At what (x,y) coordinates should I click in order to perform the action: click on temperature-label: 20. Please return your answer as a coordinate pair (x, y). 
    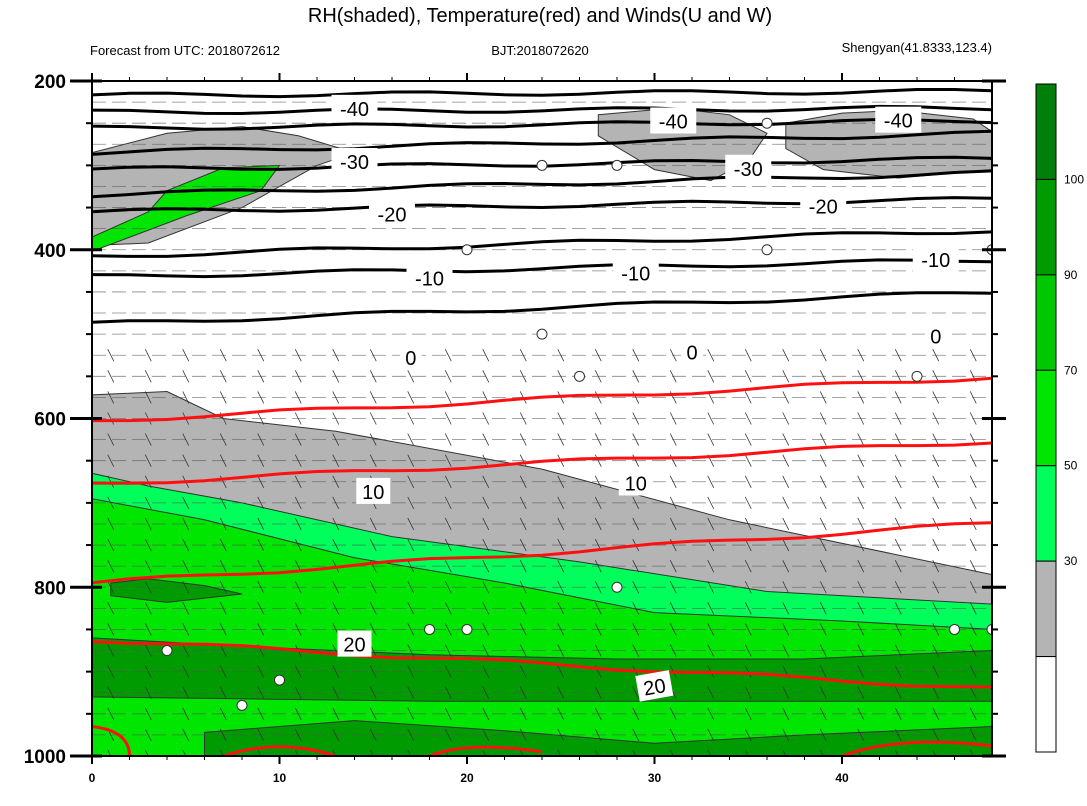
    Looking at the image, I should click on (655, 688).